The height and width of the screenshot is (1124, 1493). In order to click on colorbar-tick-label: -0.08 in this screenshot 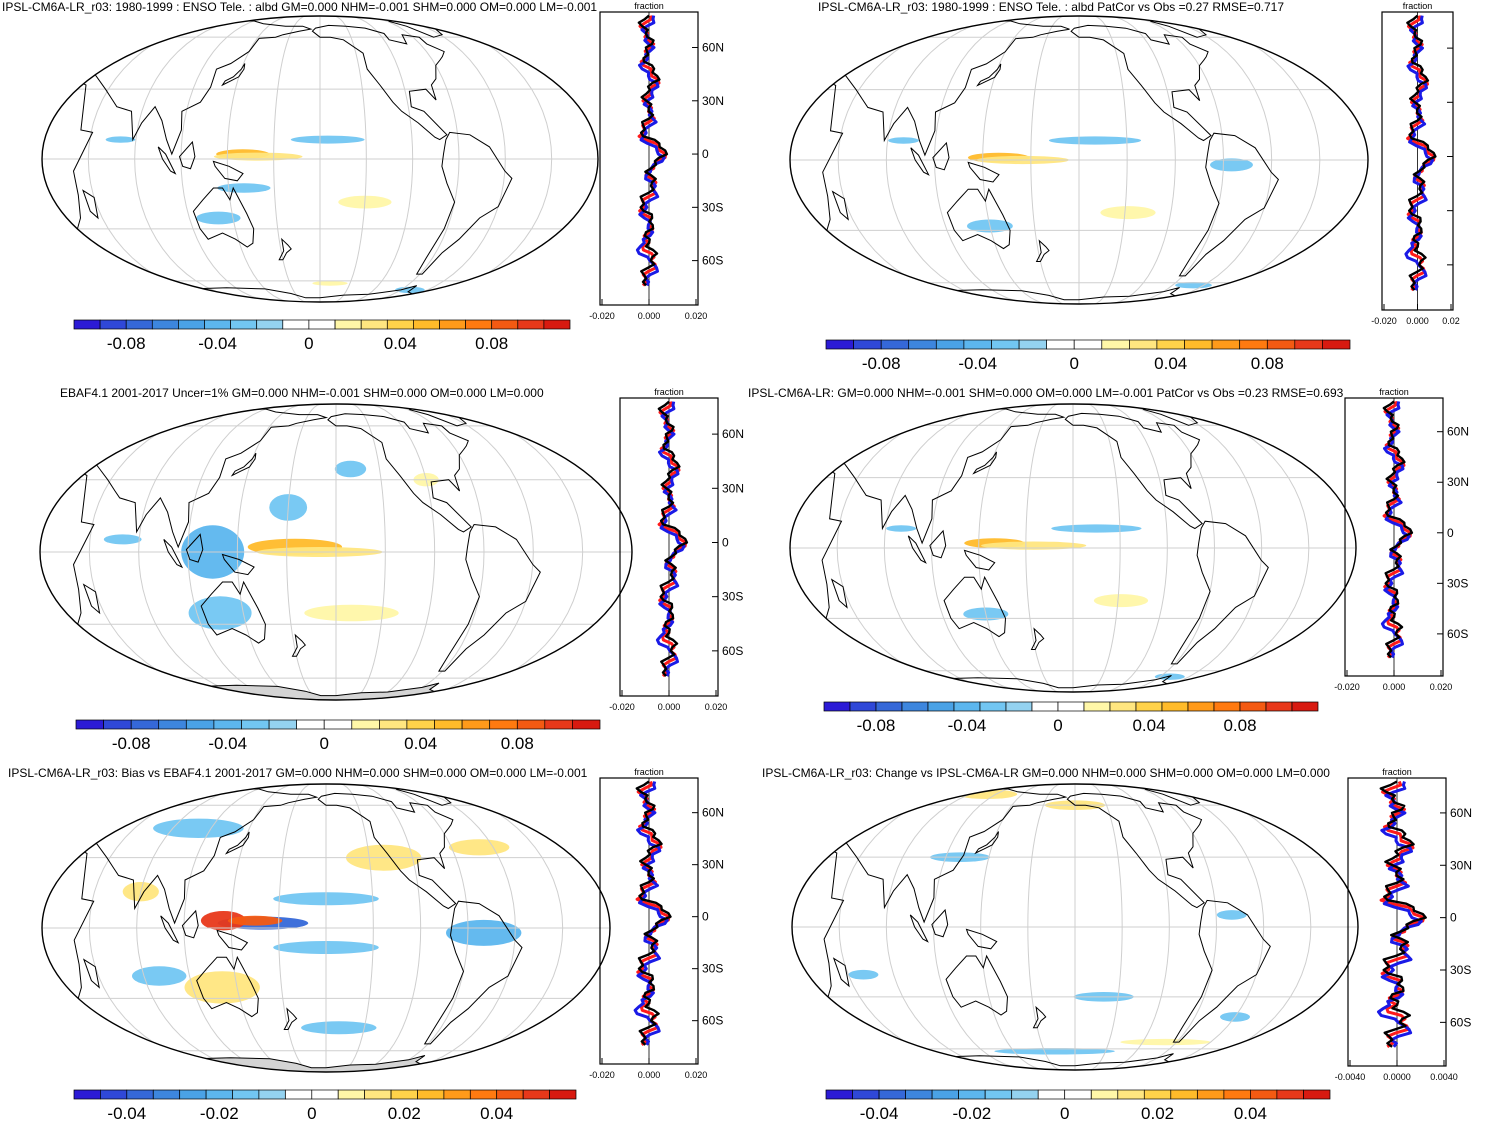, I will do `click(881, 363)`.